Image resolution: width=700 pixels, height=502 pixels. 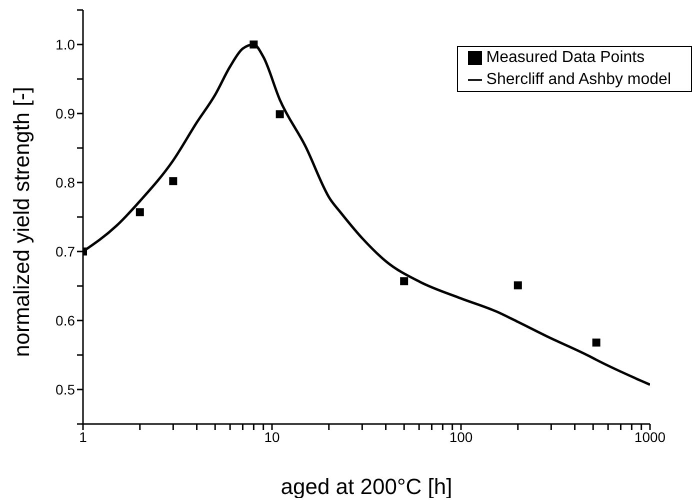 What do you see at coordinates (66, 182) in the screenshot?
I see `y-tick-label: 0.8` at bounding box center [66, 182].